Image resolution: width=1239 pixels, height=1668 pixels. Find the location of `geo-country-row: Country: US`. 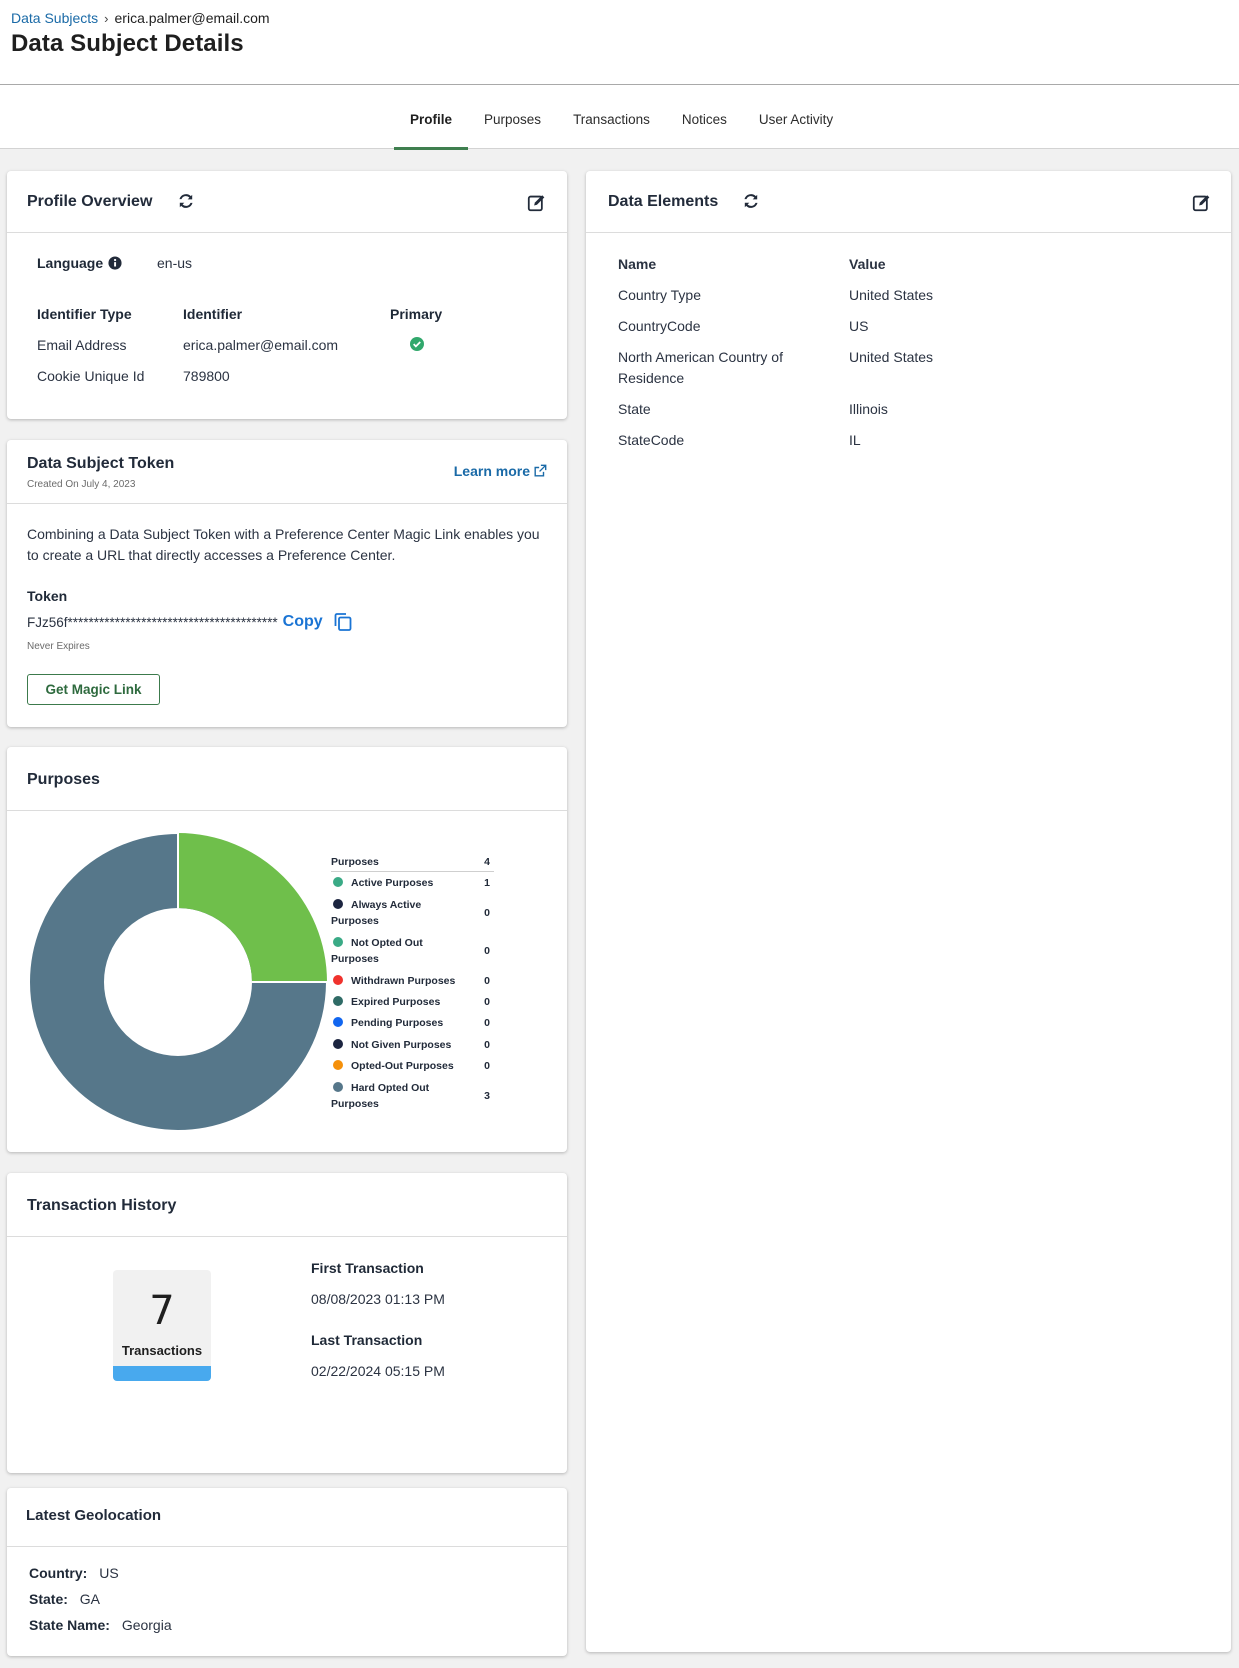

geo-country-row: Country: US is located at coordinates (74, 1573).